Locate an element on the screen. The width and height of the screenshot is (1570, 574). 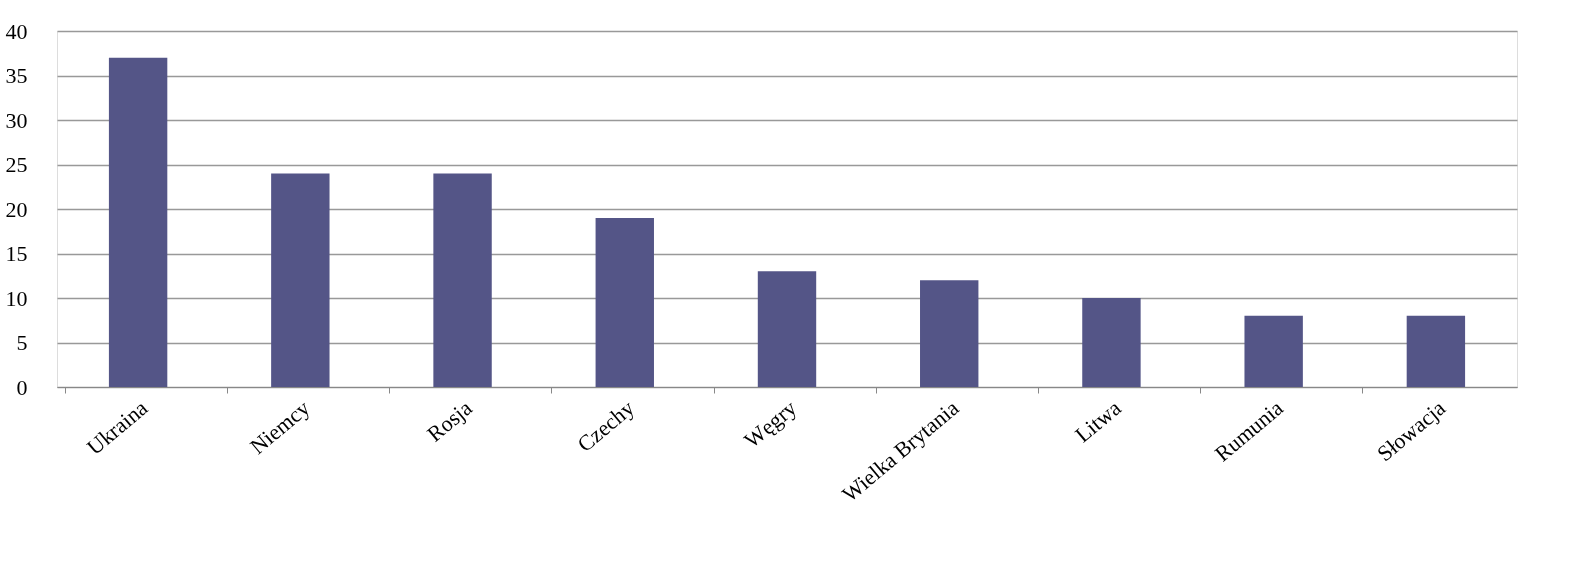
y-tick-label: 35 is located at coordinates (16, 75).